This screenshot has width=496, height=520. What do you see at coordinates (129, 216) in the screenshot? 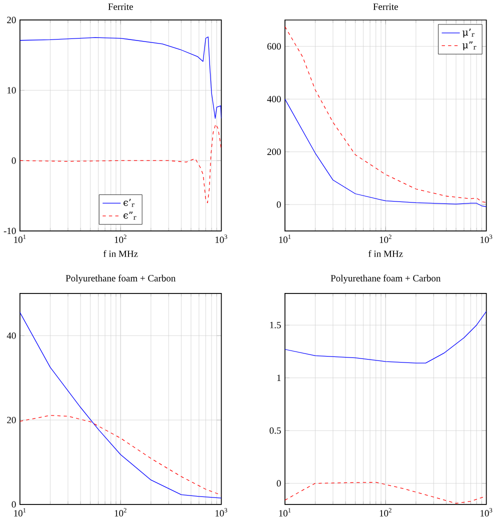
I see `legend-label: ϵ”$_{r}$` at bounding box center [129, 216].